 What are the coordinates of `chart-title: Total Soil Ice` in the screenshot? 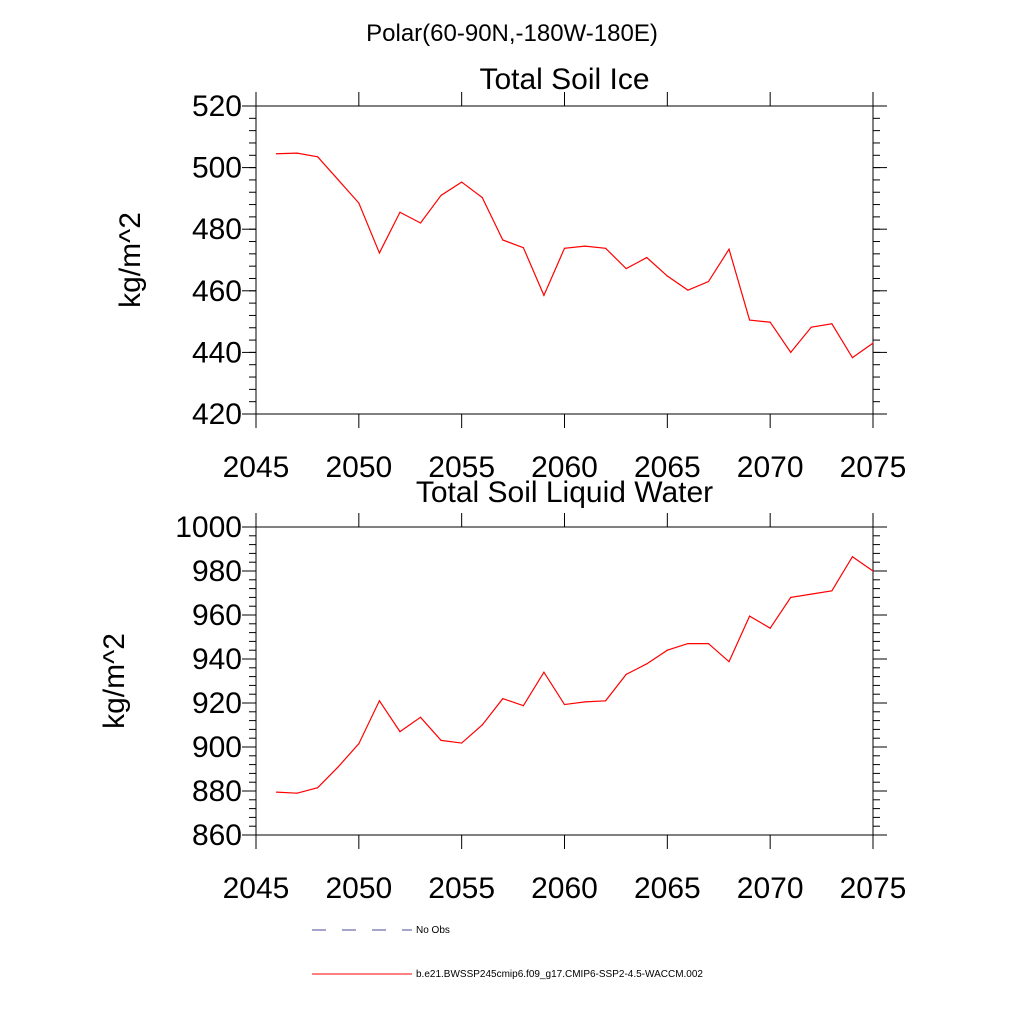 It's located at (564, 79).